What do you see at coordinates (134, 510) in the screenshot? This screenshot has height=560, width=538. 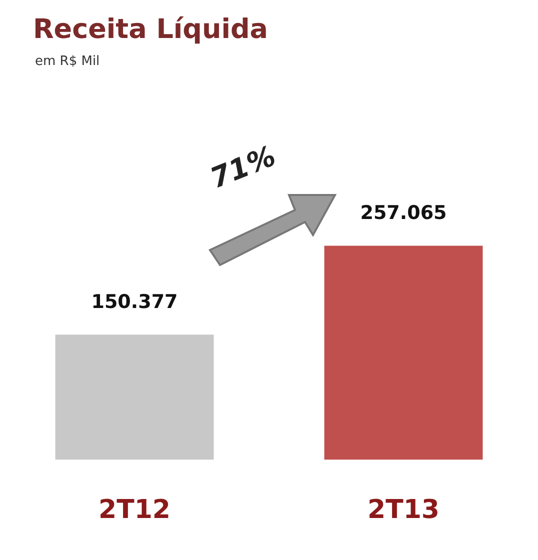 I see `x-tick-label: 2T12` at bounding box center [134, 510].